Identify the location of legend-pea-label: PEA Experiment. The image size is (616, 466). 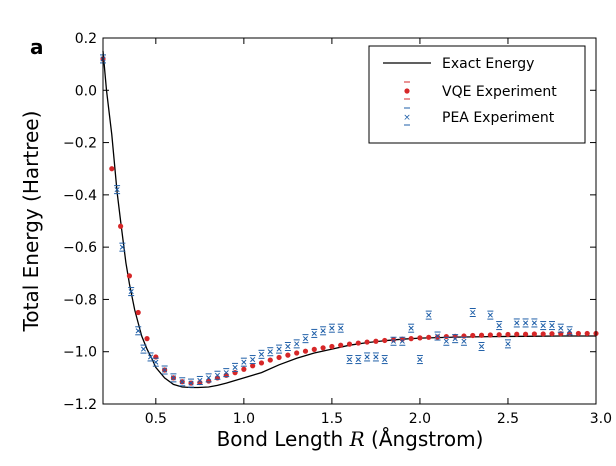
(498, 118).